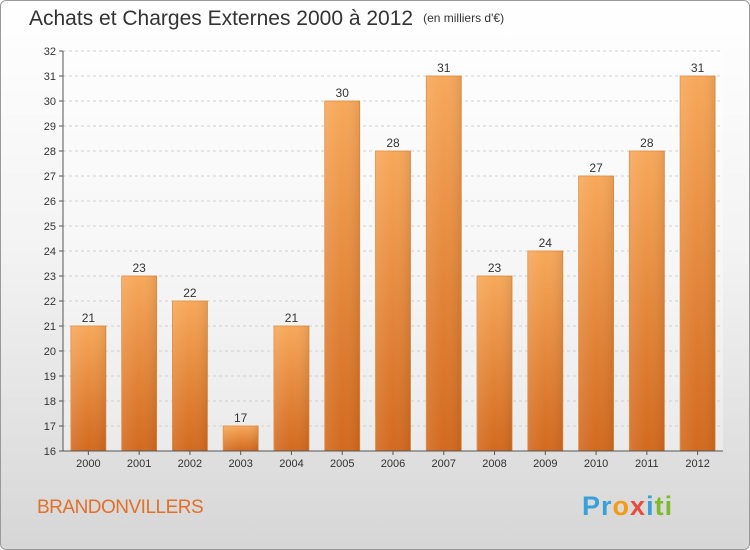 The height and width of the screenshot is (550, 750). What do you see at coordinates (50, 302) in the screenshot?
I see `y-tick-label: 22` at bounding box center [50, 302].